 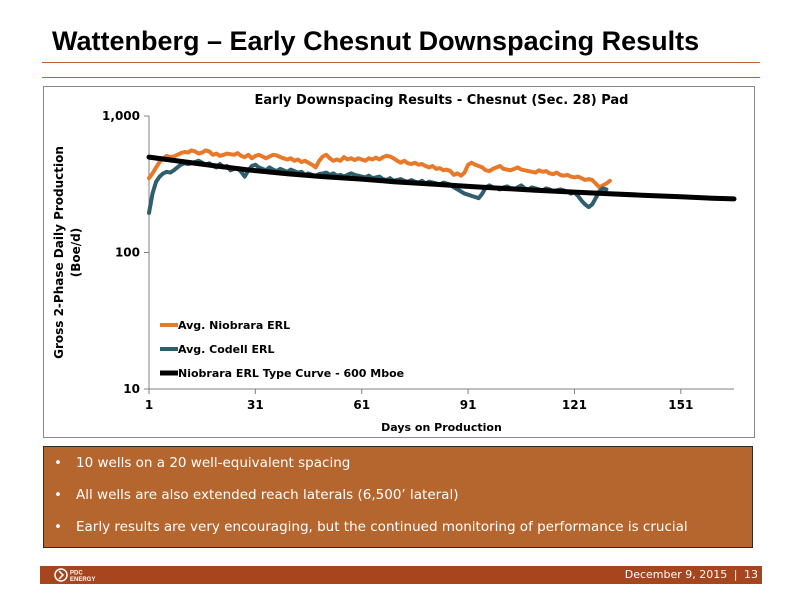 What do you see at coordinates (441, 427) in the screenshot?
I see `x-axis-label: Days on Production` at bounding box center [441, 427].